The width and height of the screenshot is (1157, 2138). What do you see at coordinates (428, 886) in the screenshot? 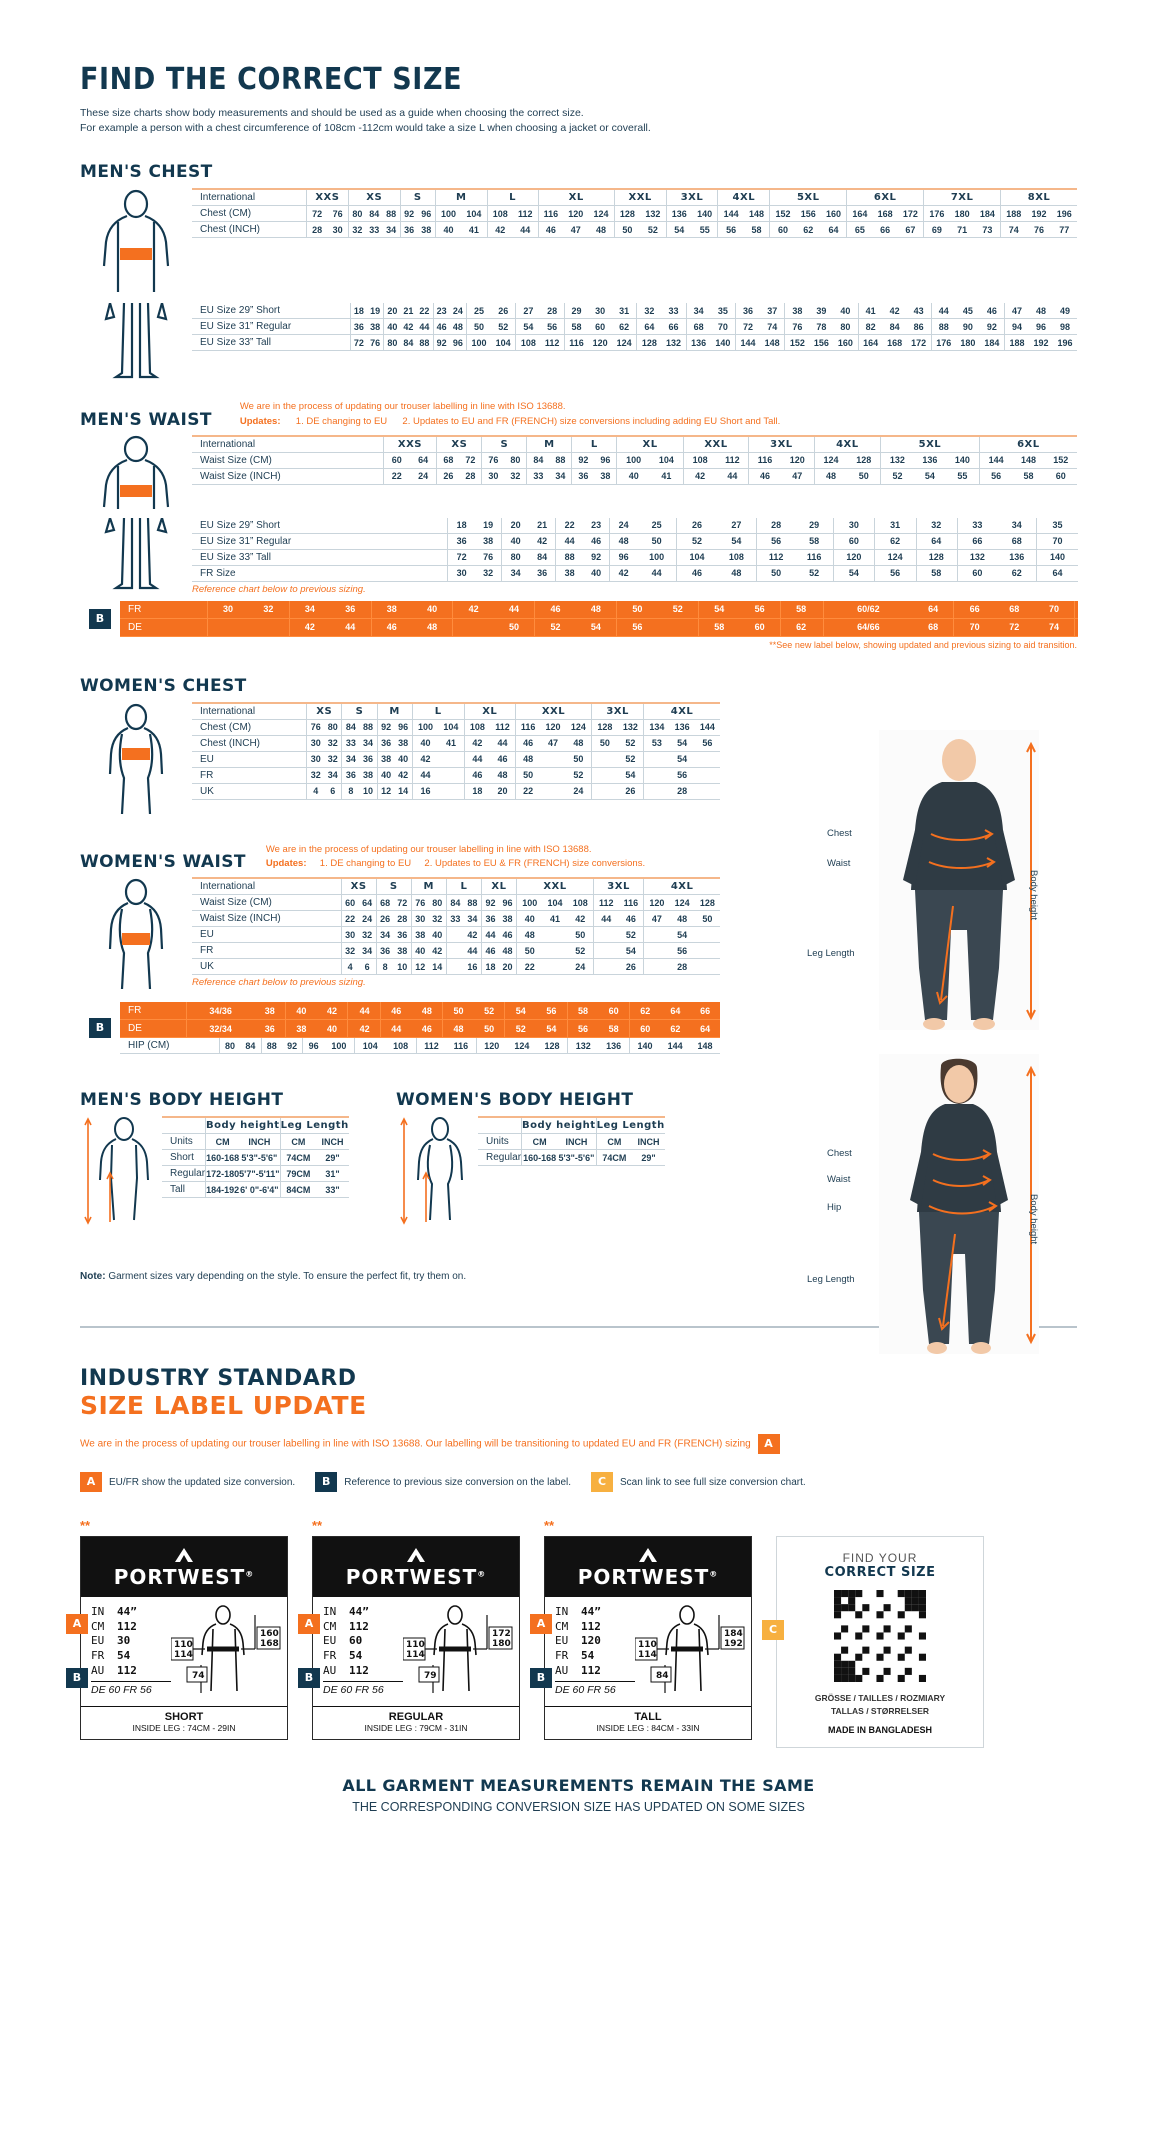
I see `size-group-header: M` at bounding box center [428, 886].